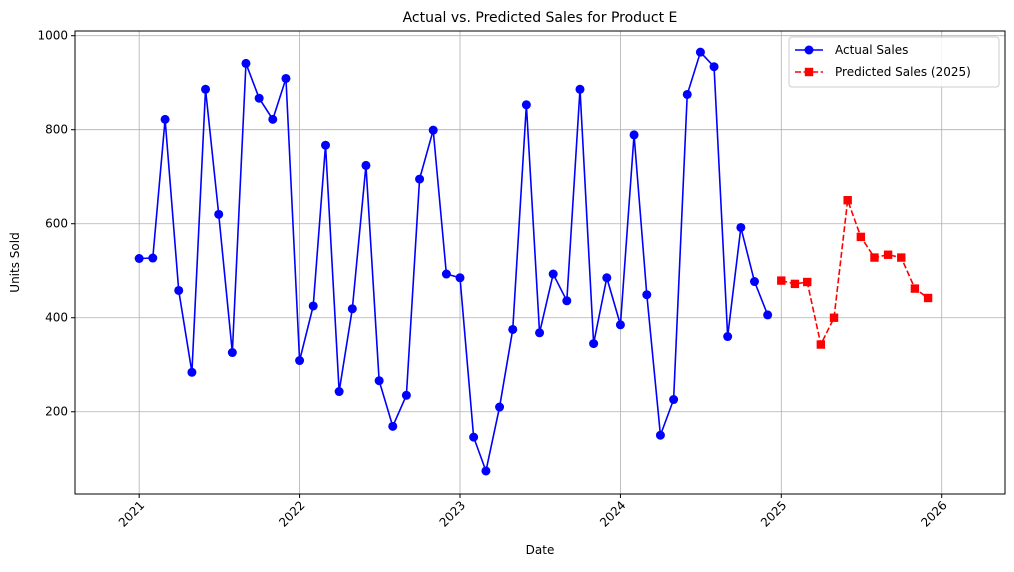 The width and height of the screenshot is (1014, 572). Describe the element at coordinates (56, 412) in the screenshot. I see `y-tick-label: 200` at that location.